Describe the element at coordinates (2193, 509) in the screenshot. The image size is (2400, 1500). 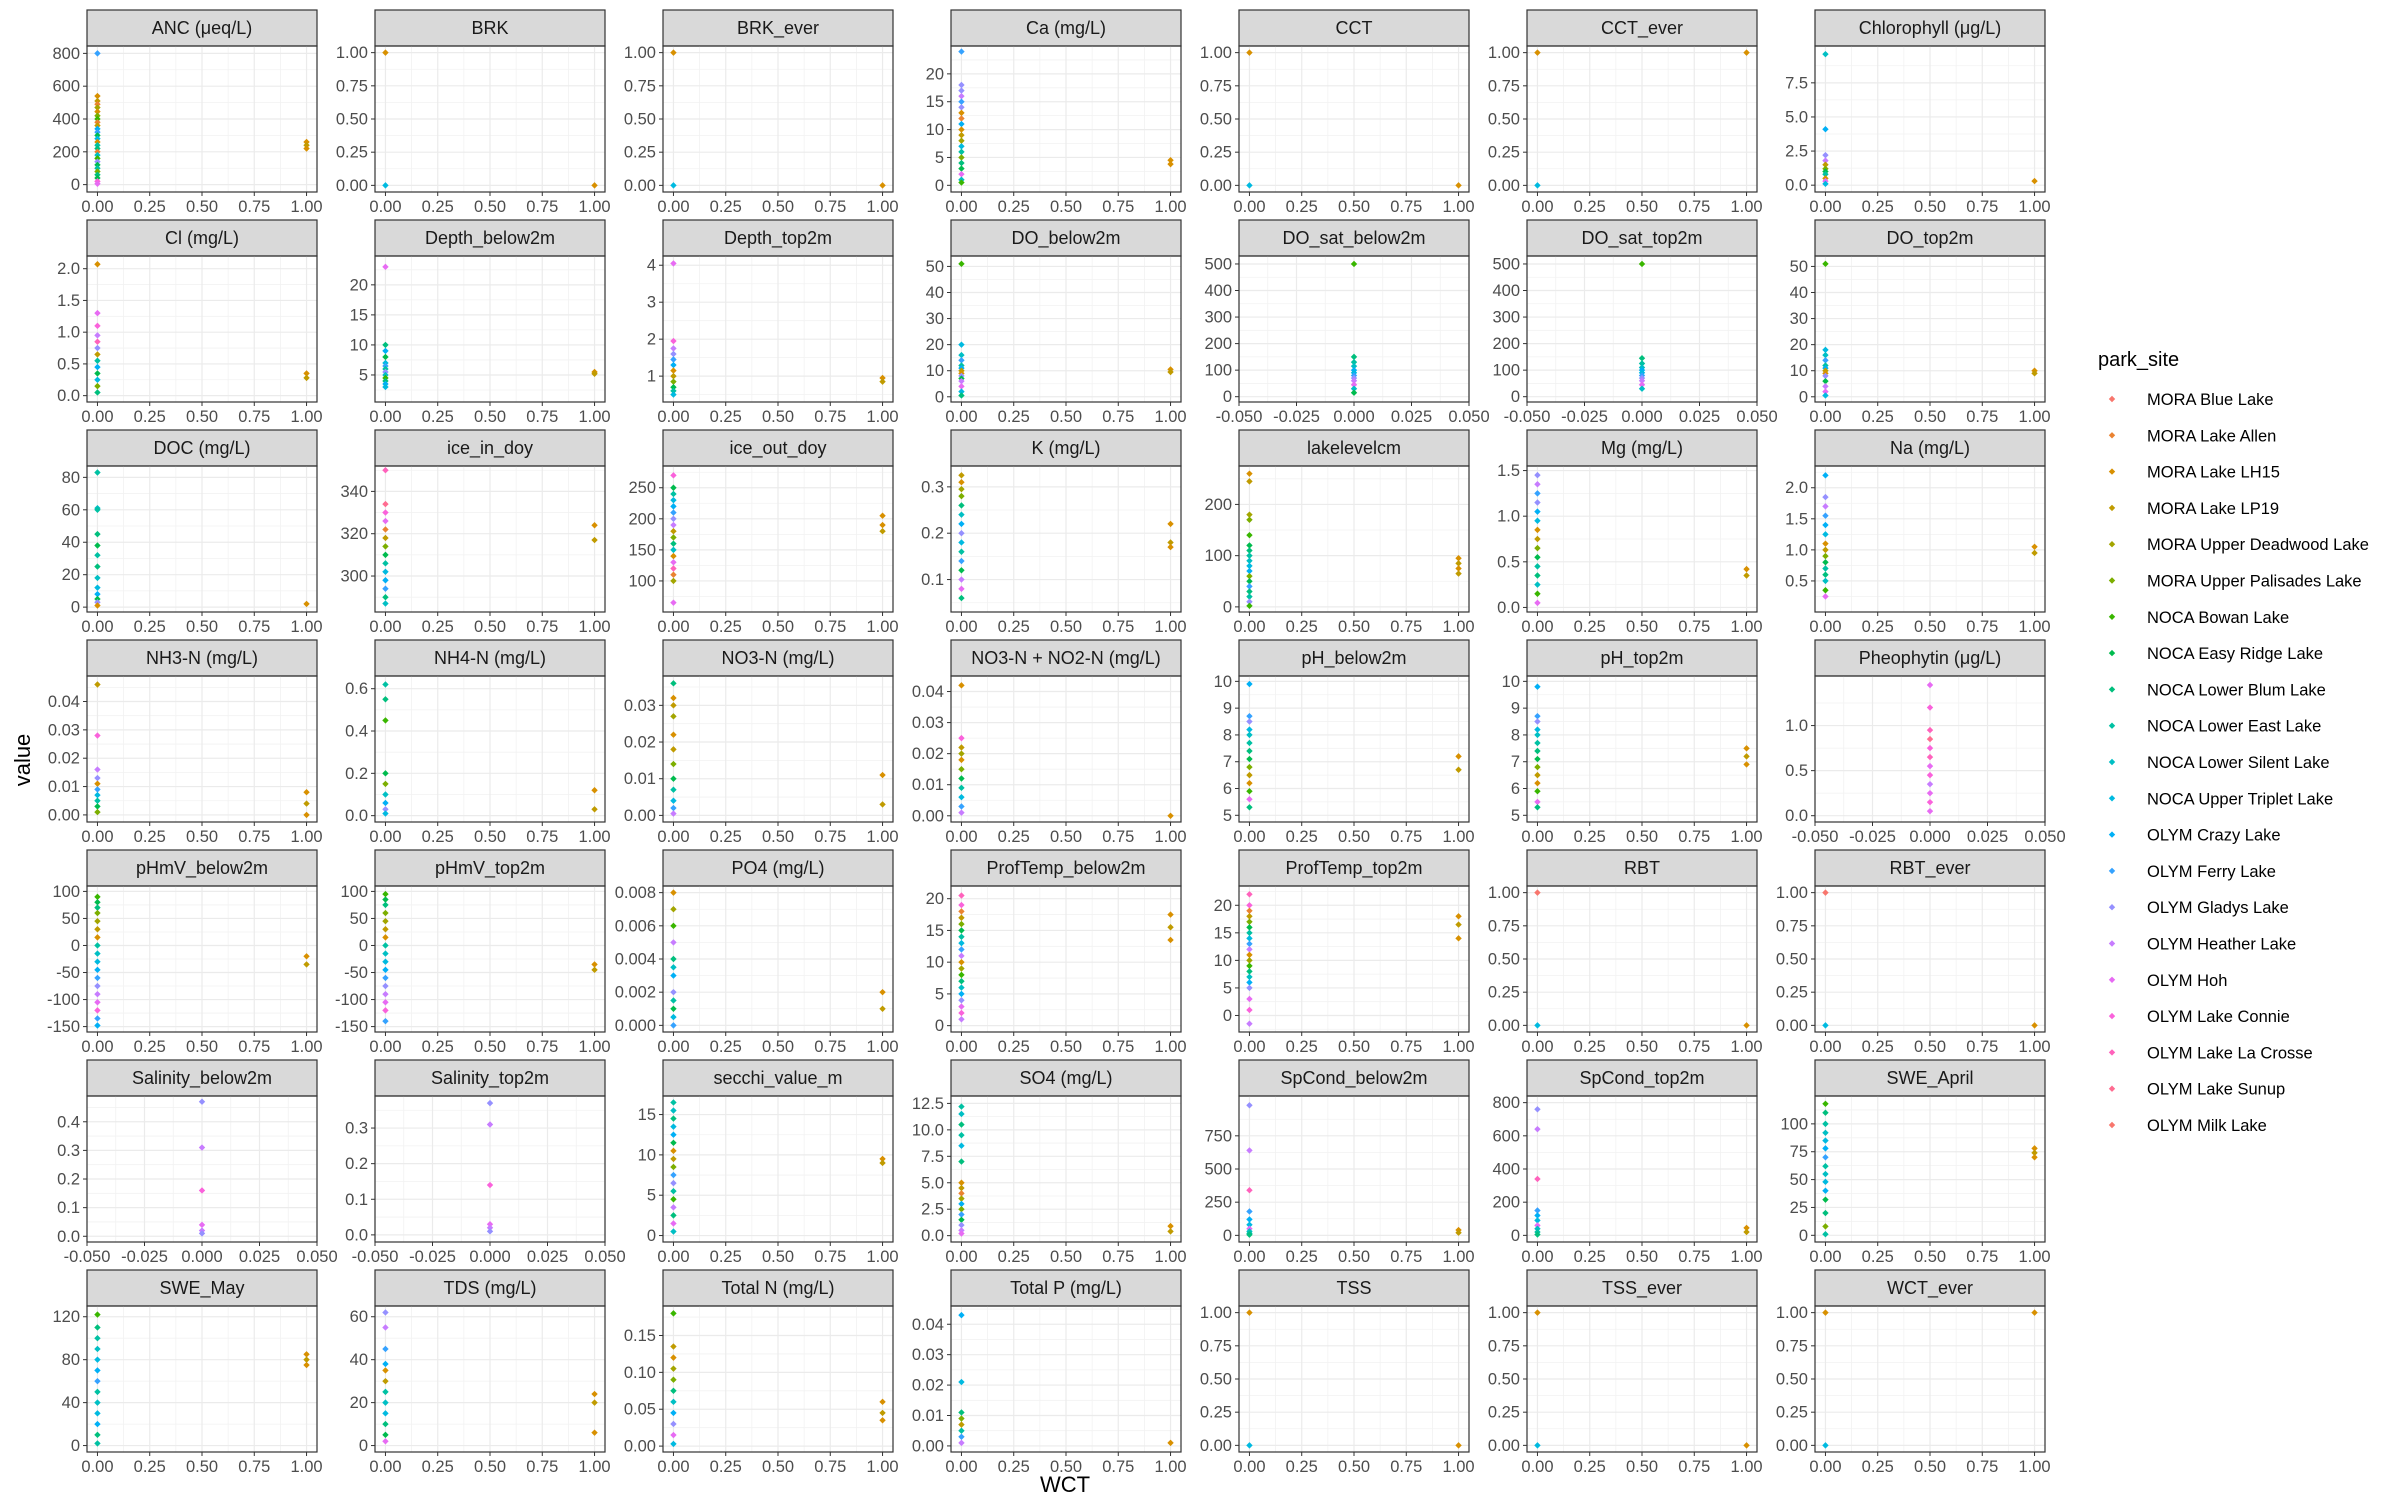
I see `legend-item-mora-lake-lp19: MORA Lake LP19` at that location.